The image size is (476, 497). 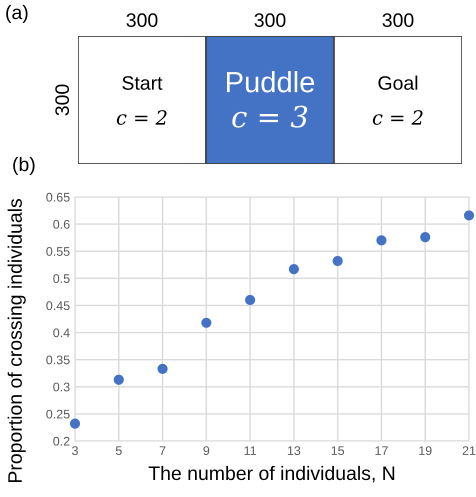 I want to click on x-tick-label: 15, so click(x=338, y=451).